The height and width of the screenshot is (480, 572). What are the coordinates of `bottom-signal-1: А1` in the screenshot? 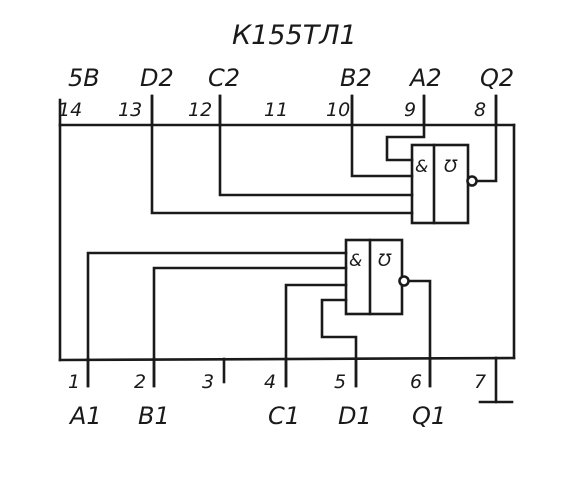 It's located at (85, 416).